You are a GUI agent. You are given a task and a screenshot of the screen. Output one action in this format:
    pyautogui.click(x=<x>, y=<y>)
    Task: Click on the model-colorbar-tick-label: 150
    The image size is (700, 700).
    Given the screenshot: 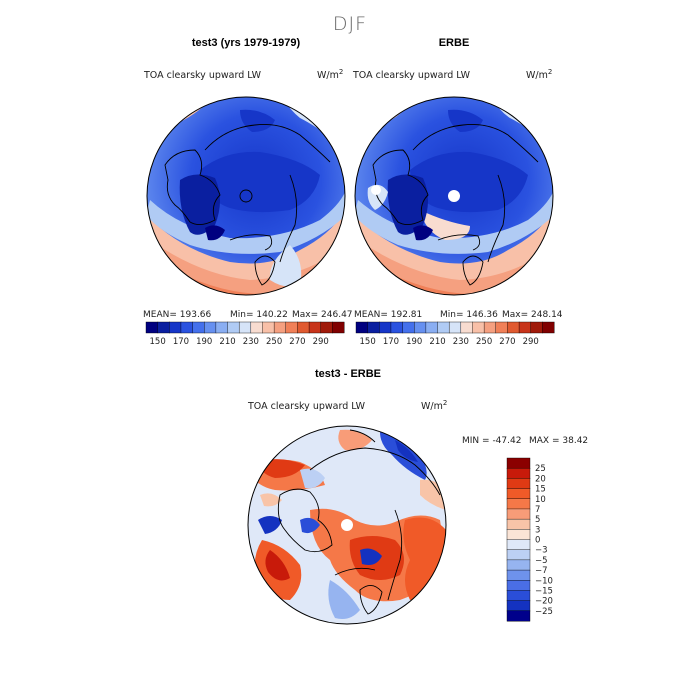 What is the action you would take?
    pyautogui.click(x=158, y=342)
    